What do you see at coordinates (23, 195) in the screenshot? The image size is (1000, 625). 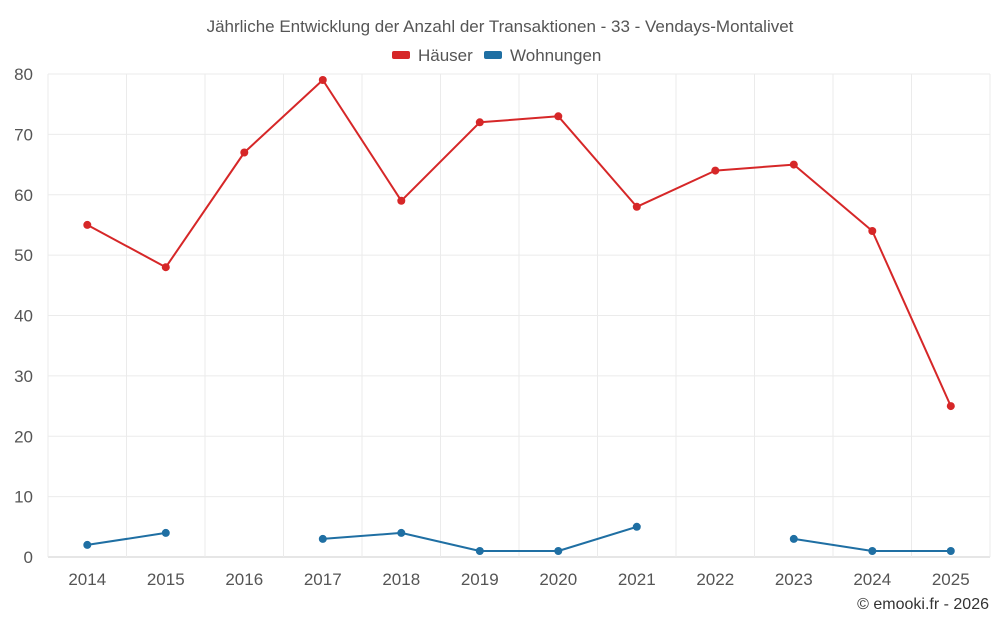 I see `y-tick-label: 60` at bounding box center [23, 195].